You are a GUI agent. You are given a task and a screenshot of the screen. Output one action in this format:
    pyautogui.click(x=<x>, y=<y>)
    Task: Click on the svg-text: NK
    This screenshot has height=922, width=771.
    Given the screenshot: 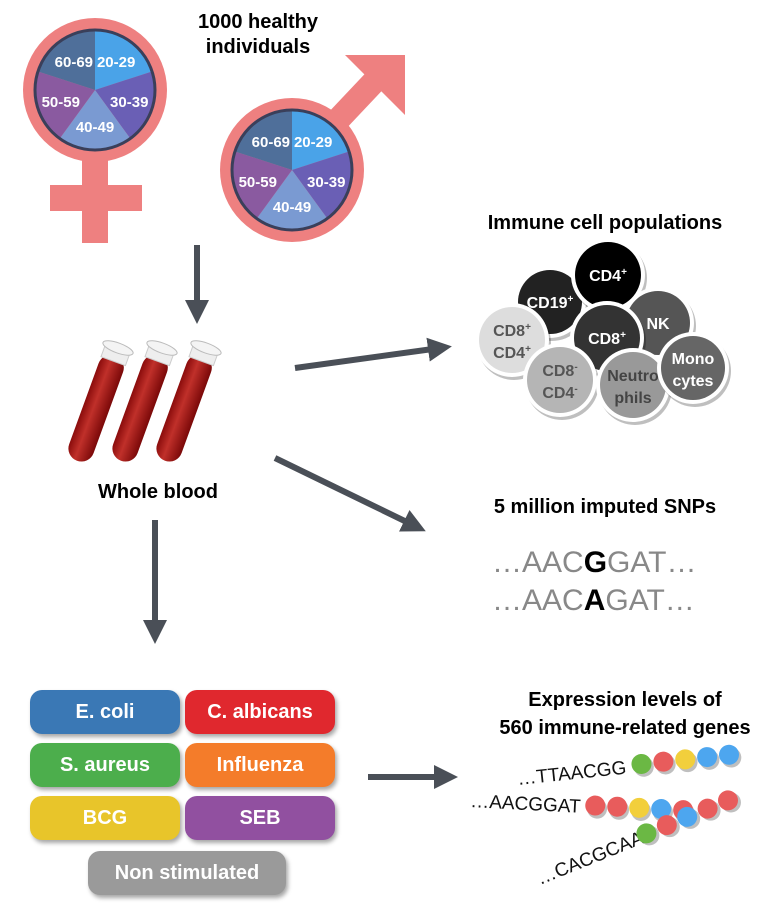 What is the action you would take?
    pyautogui.click(x=658, y=324)
    